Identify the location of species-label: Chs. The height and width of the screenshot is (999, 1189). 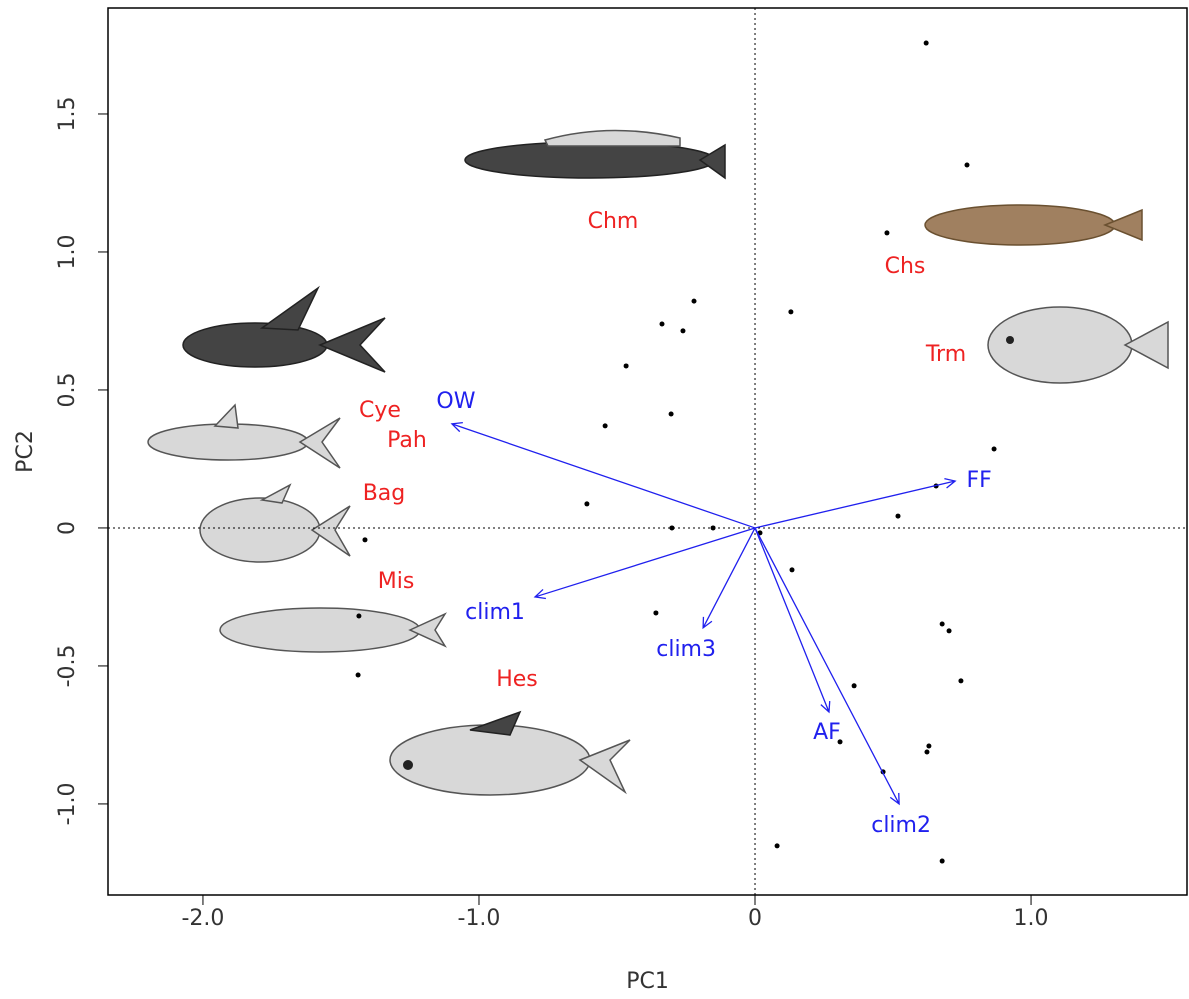
(905, 266).